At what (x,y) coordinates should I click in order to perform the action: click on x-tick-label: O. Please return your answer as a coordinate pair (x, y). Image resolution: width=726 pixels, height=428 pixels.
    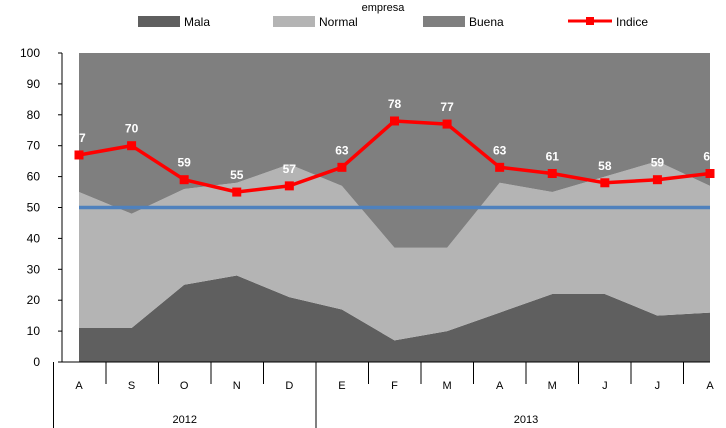
    Looking at the image, I should click on (184, 386).